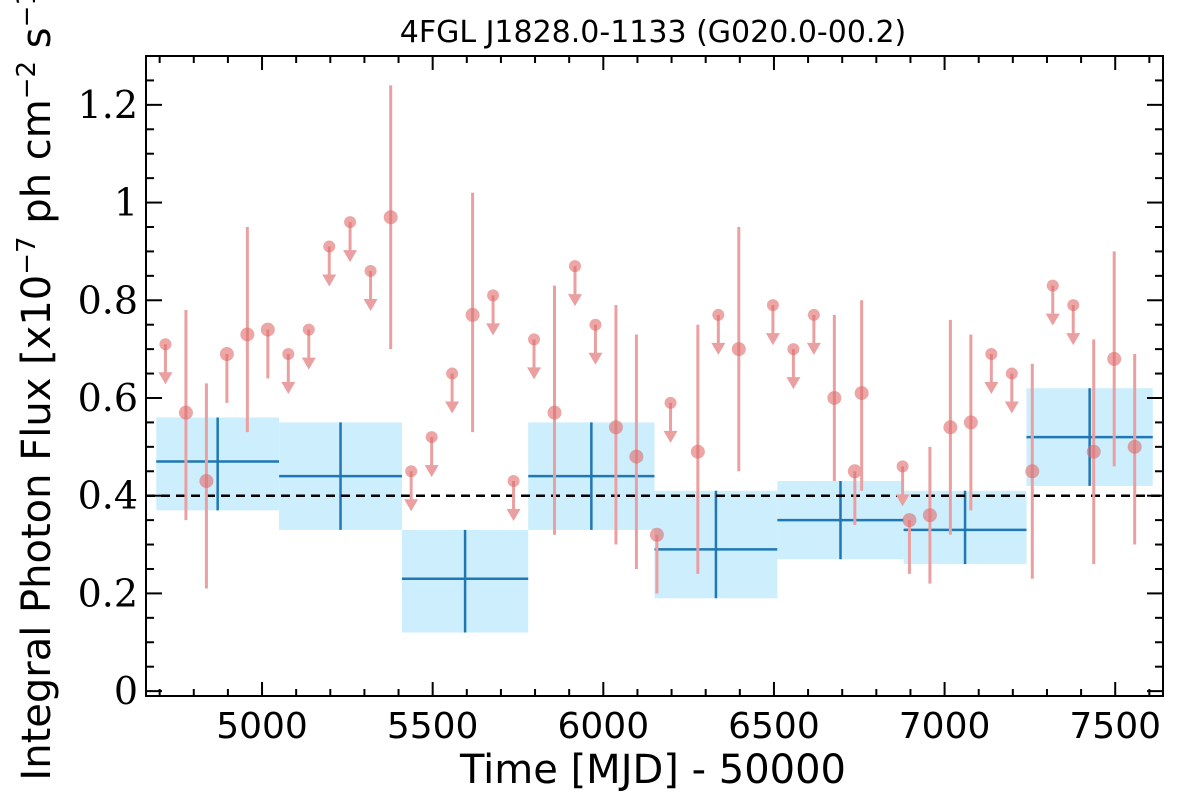 This screenshot has width=1200, height=800. What do you see at coordinates (126, 691) in the screenshot?
I see `y-tick-label-0: 0` at bounding box center [126, 691].